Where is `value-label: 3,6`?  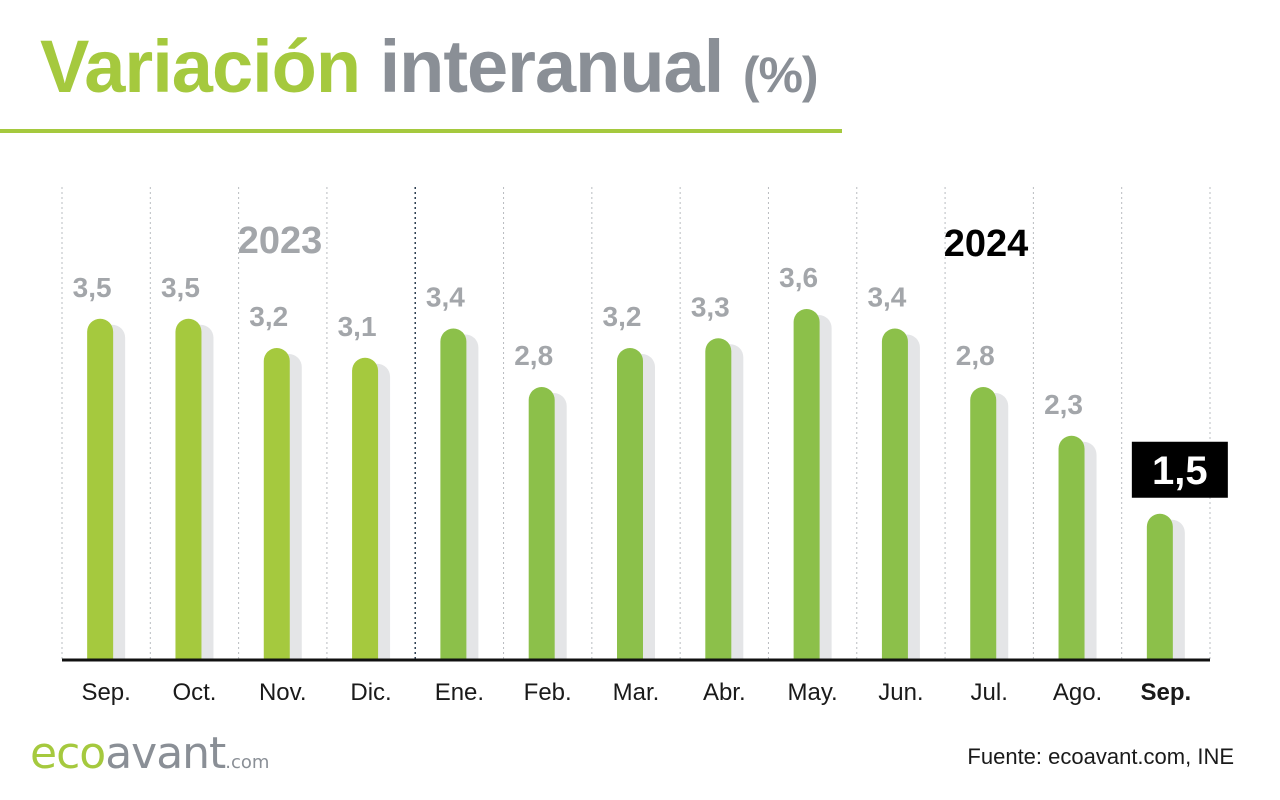 value-label: 3,6 is located at coordinates (798, 277).